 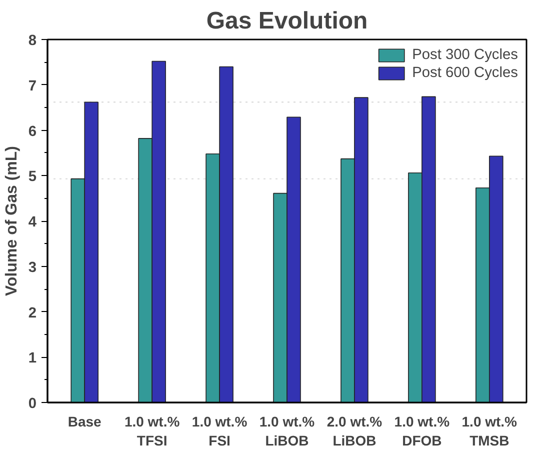 I want to click on y-tick-label: 8, so click(x=32, y=41).